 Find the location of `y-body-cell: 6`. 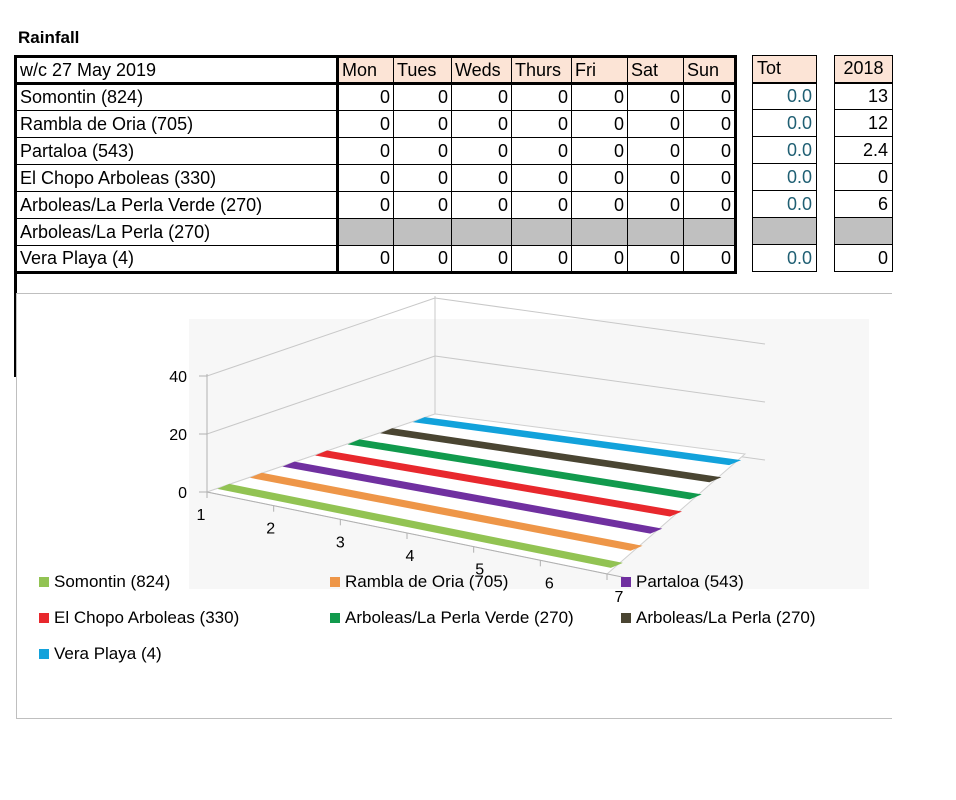

y-body-cell: 6 is located at coordinates (863, 204).